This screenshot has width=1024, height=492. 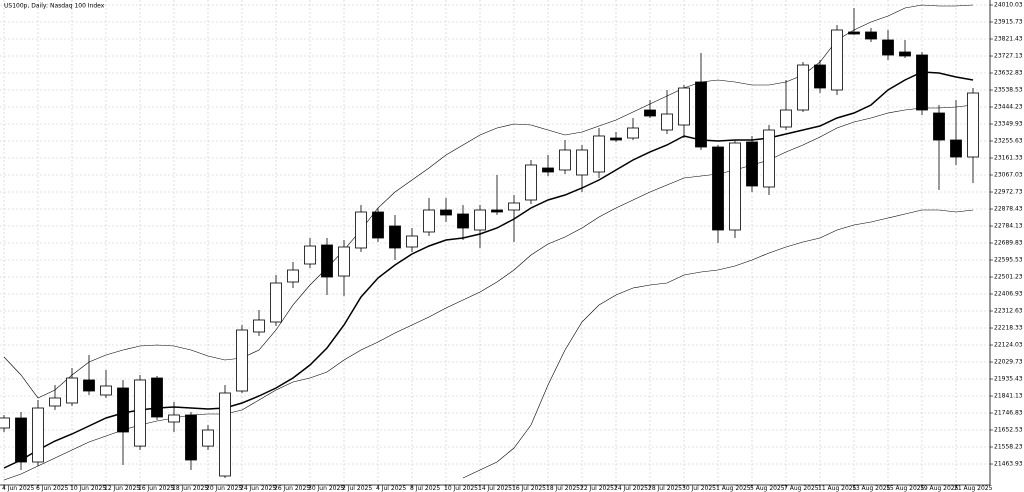 What do you see at coordinates (1008, 158) in the screenshot?
I see `y-tick-label: 23161.33` at bounding box center [1008, 158].